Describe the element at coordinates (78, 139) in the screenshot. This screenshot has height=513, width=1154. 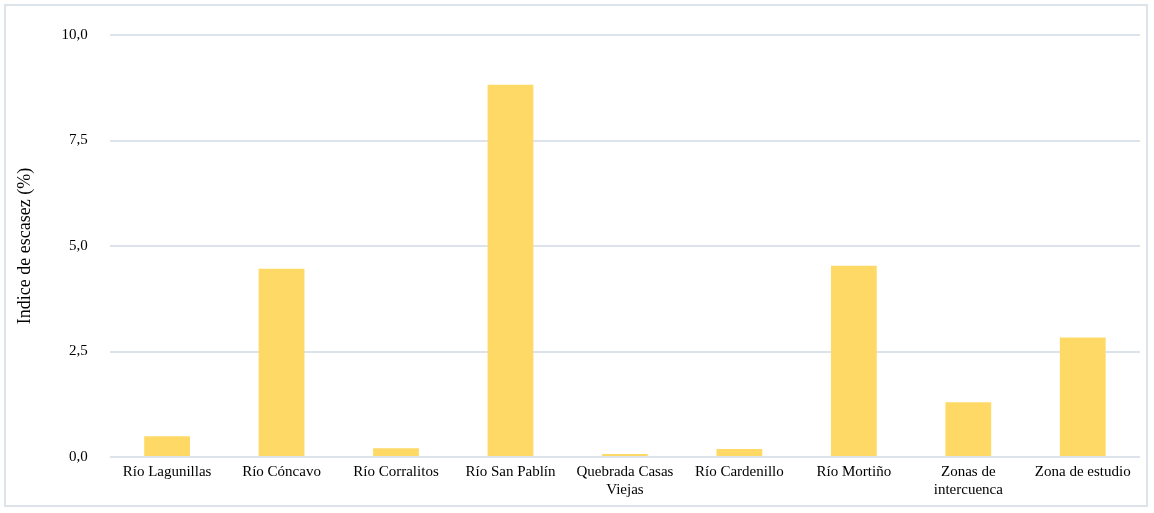
I see `y-tick-label: 7,5` at that location.